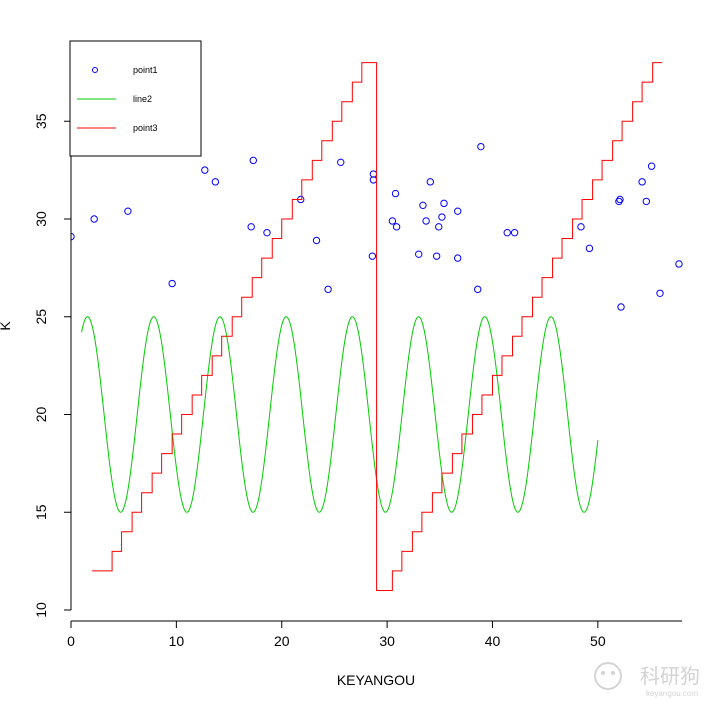 This screenshot has width=716, height=701. I want to click on y-tick-label: 25, so click(41, 317).